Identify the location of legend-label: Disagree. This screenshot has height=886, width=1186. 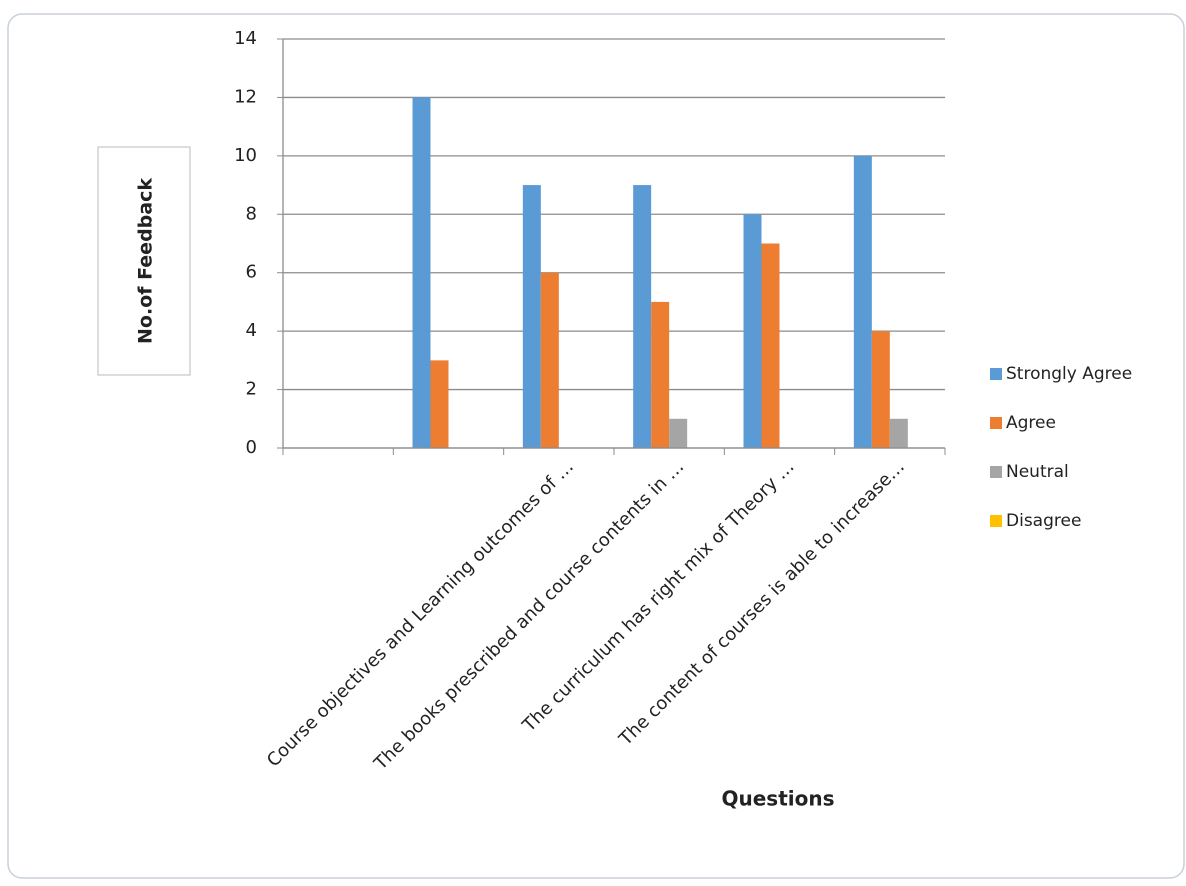
(1043, 521).